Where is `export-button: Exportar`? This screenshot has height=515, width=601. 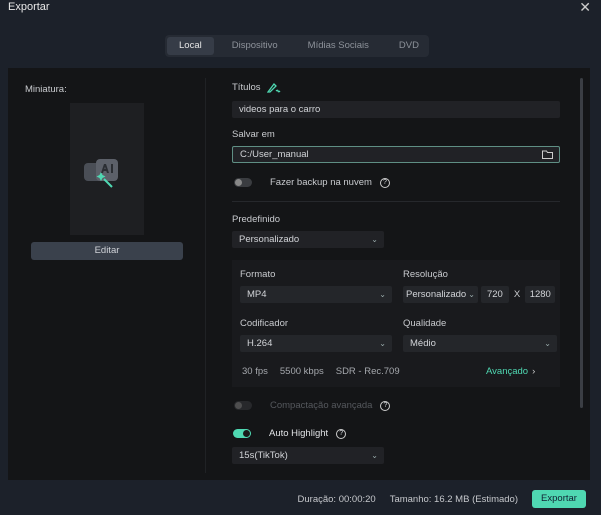
export-button: Exportar is located at coordinates (559, 499).